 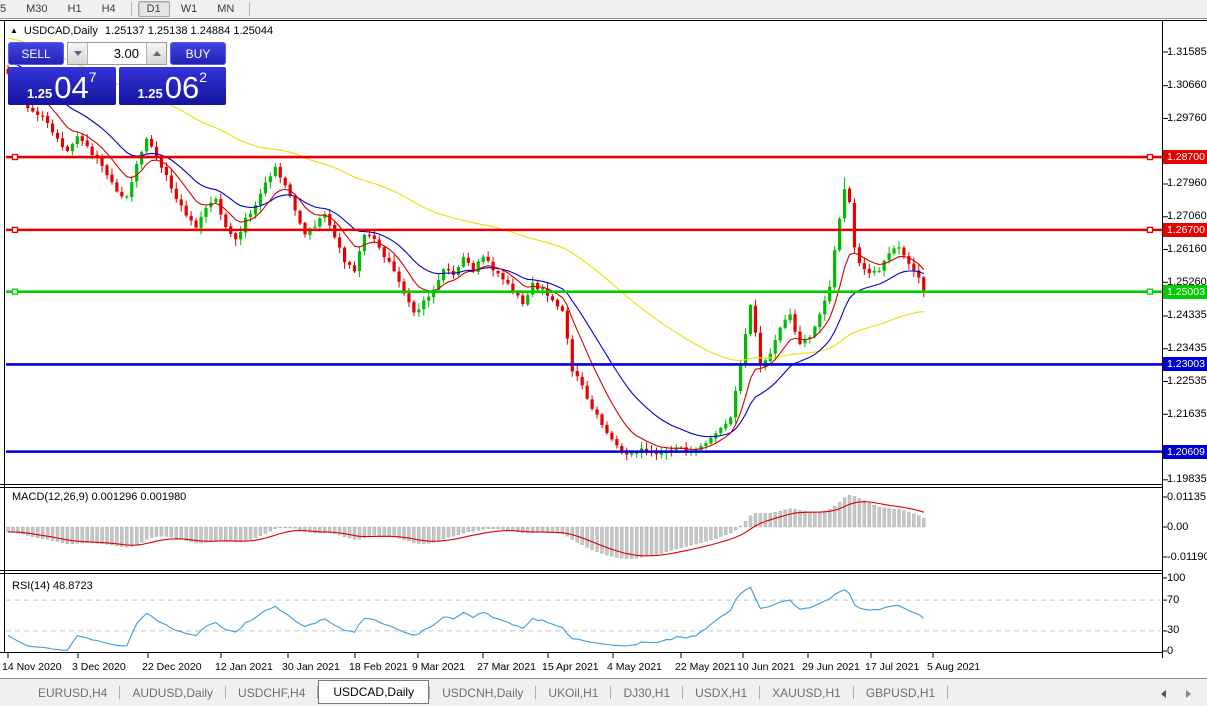 I want to click on date-label: 17 Jul 2021, so click(x=892, y=667).